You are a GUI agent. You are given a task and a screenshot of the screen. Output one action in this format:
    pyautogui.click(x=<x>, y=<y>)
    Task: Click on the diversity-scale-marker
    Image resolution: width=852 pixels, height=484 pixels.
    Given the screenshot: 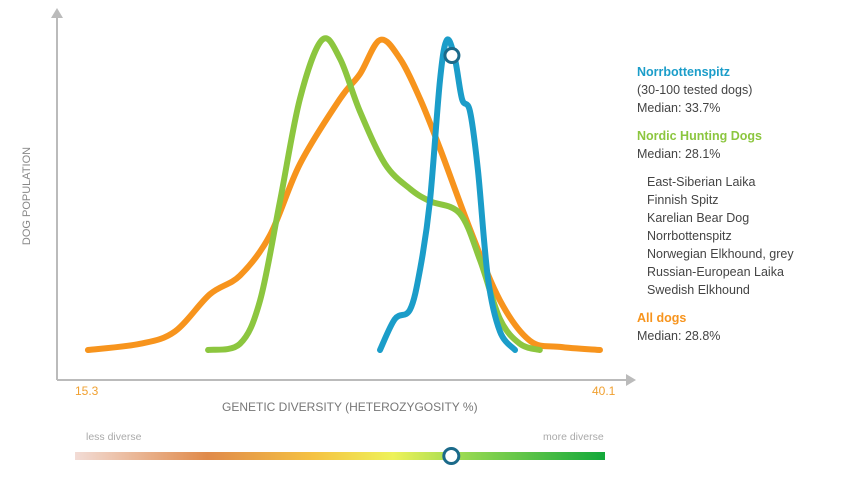 What is the action you would take?
    pyautogui.click(x=451, y=456)
    